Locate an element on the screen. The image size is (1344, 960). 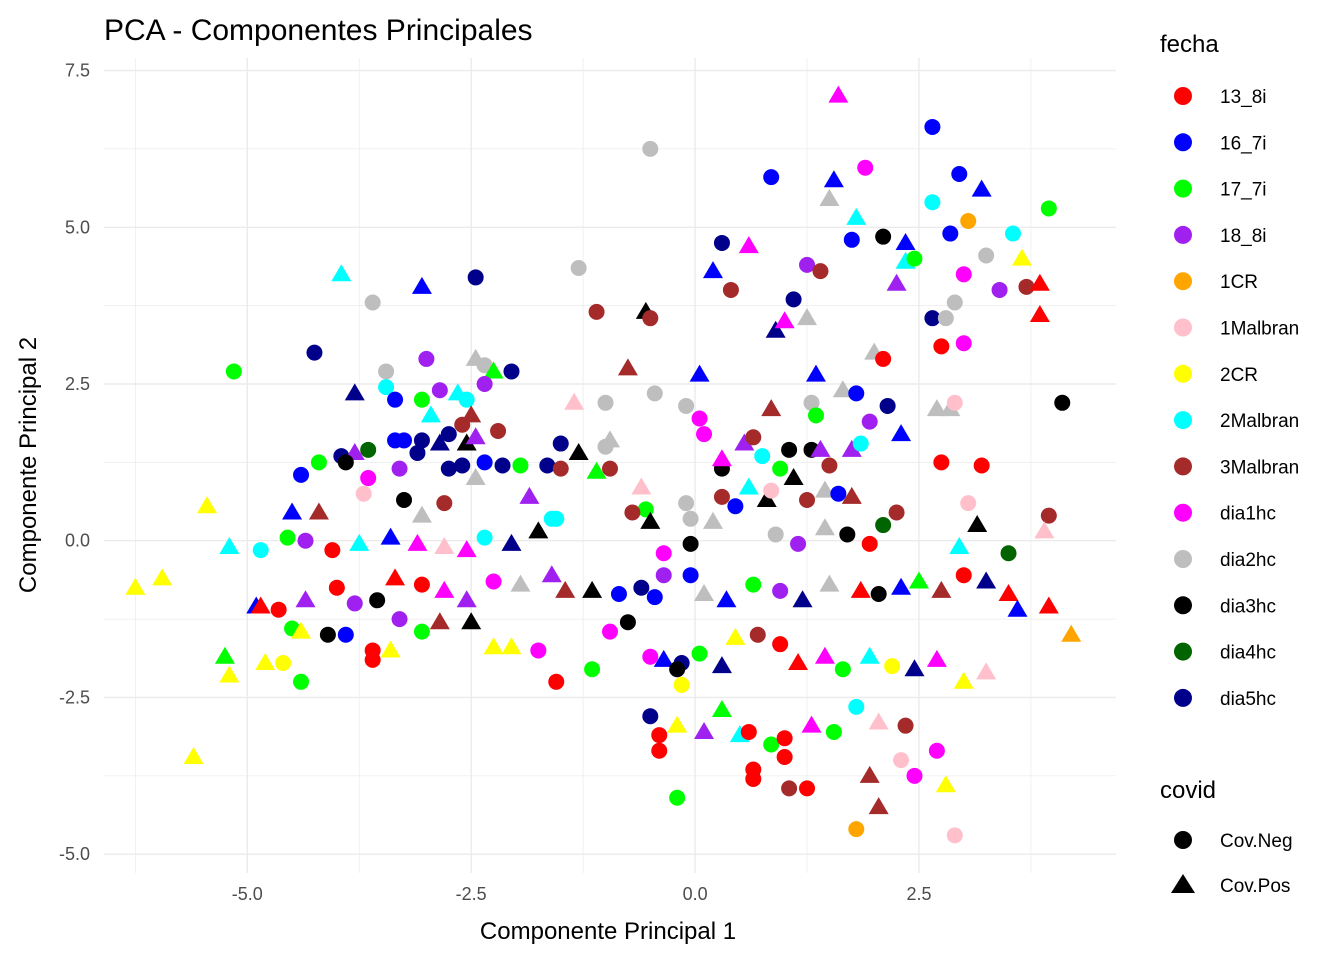
legend-color-label: 16_7i is located at coordinates (1243, 143).